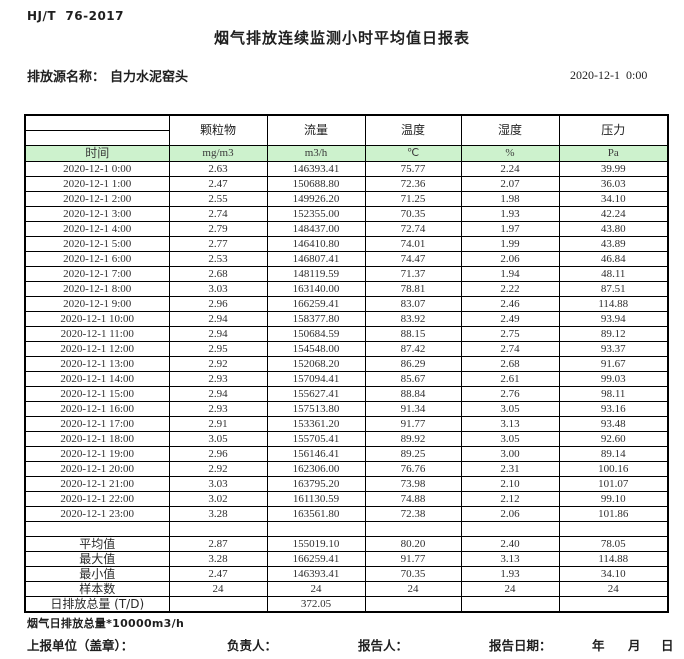 The height and width of the screenshot is (659, 684). Describe the element at coordinates (346, 574) in the screenshot. I see `min-row: 最小值 2.47 146393.41 70.35 1.93 34.10` at that location.